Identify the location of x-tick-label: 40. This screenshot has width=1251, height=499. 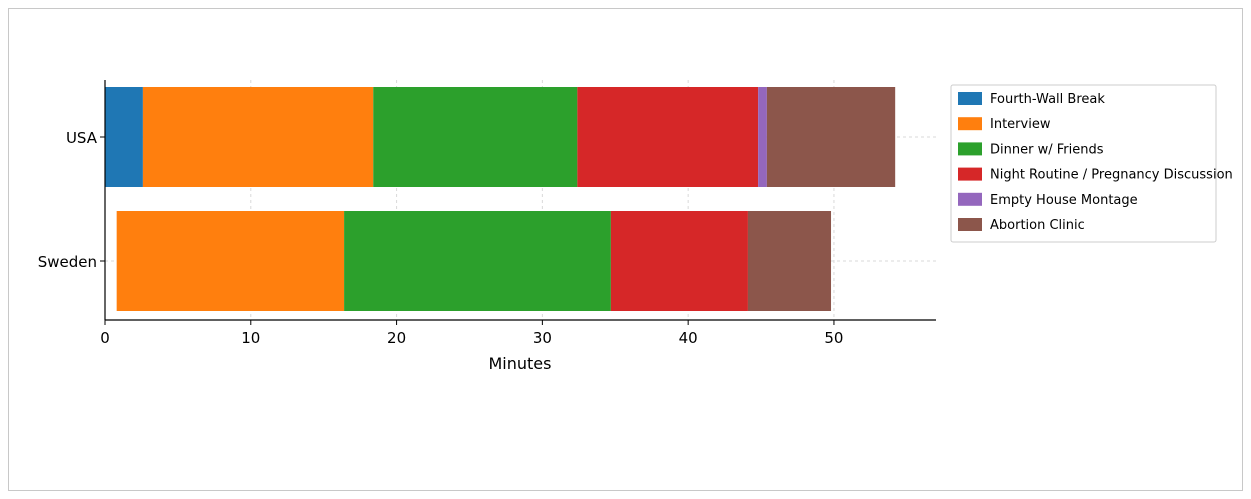
(688, 338).